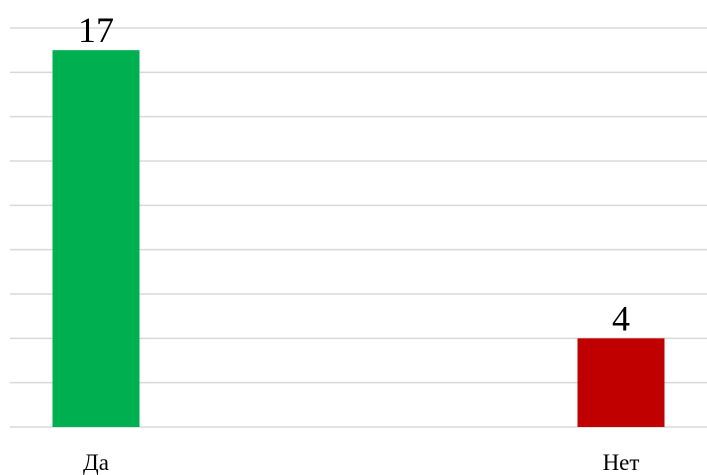  What do you see at coordinates (621, 318) in the screenshot?
I see `data-label: 4` at bounding box center [621, 318].